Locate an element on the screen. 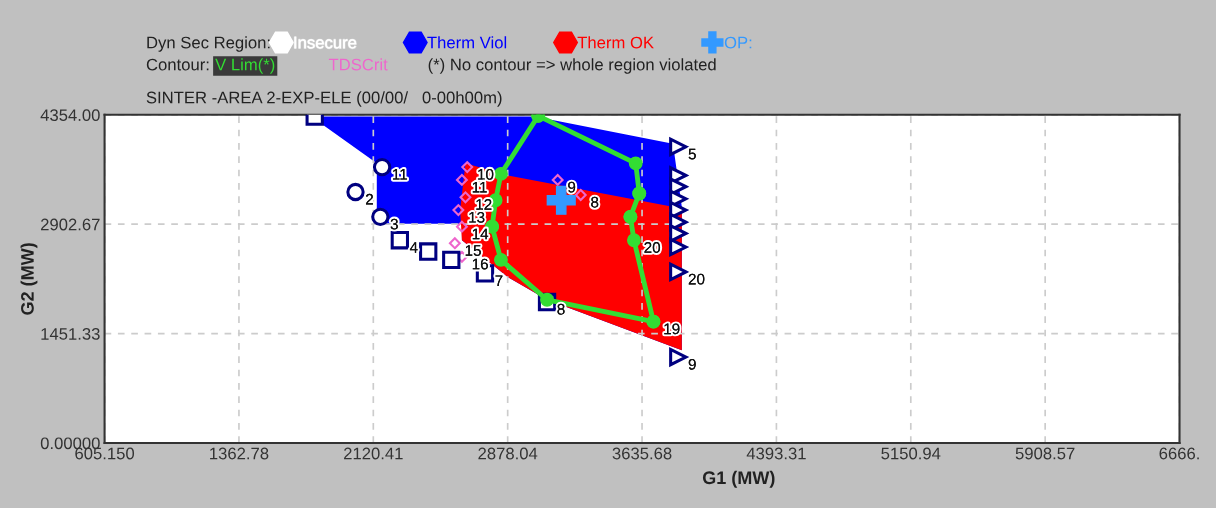 The width and height of the screenshot is (1216, 508). text: TDSCrit is located at coordinates (358, 64).